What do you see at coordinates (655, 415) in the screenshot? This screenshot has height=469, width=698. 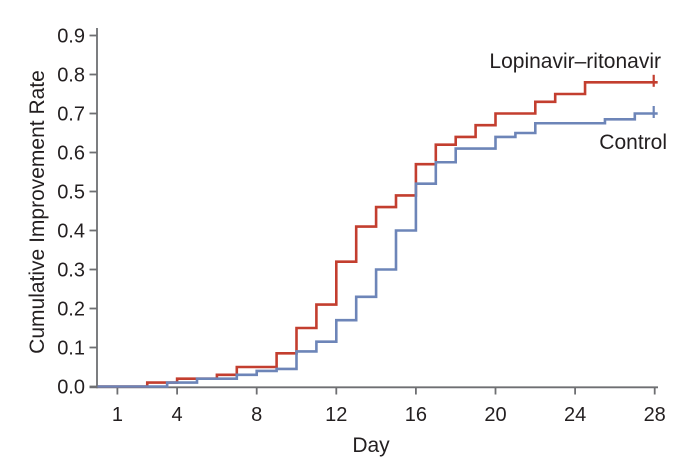 I see `x-tick-label: 28` at bounding box center [655, 415].